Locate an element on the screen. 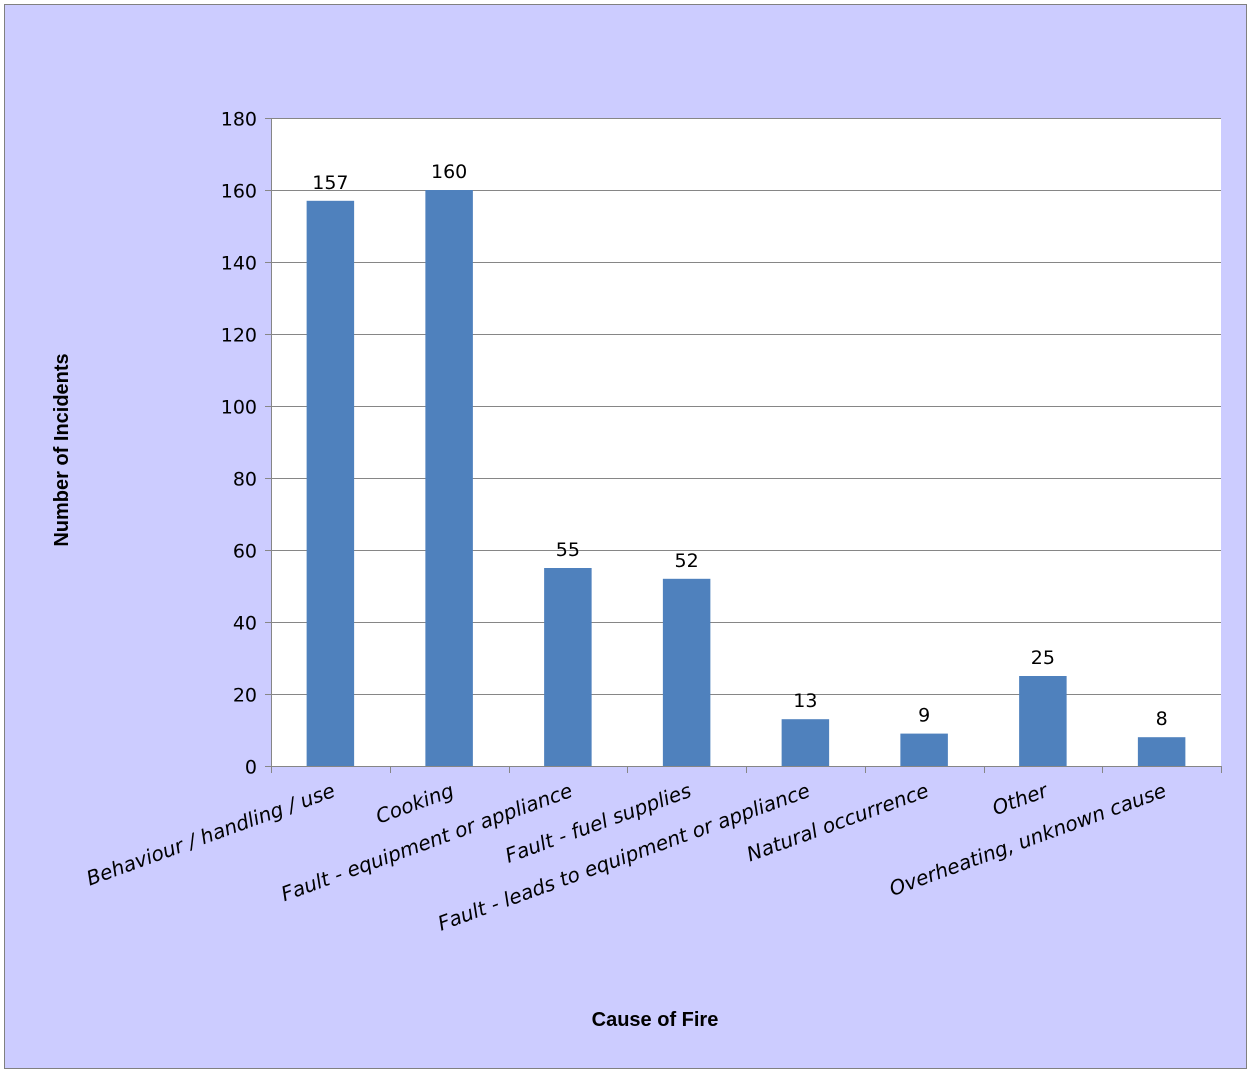 This screenshot has width=1253, height=1075. y-tick-label: 160 is located at coordinates (239, 192).